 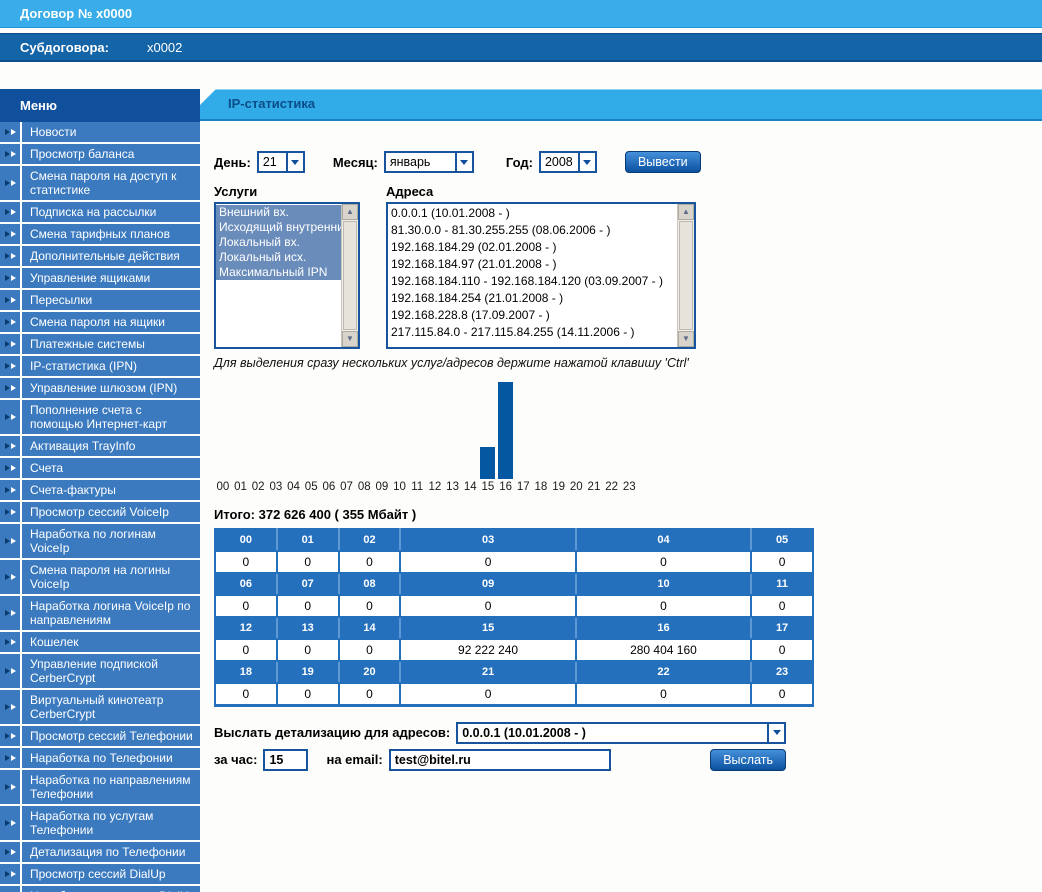 I want to click on sidebar-item: Виртуальный кинотеатр CerberCrypt, so click(x=100, y=708).